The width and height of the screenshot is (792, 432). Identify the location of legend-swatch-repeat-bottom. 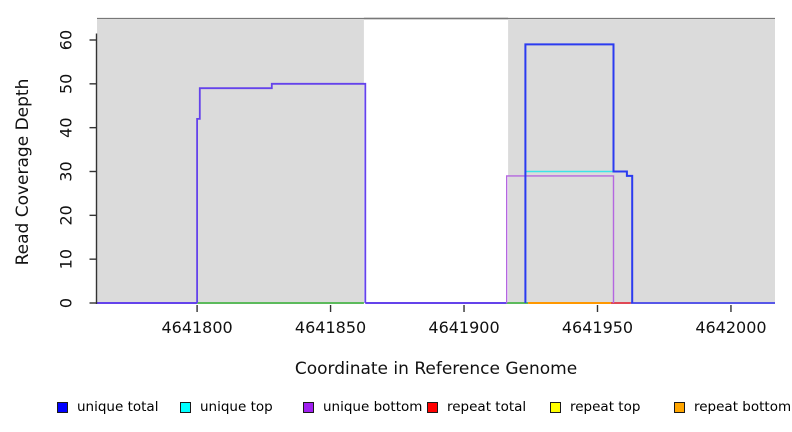
(679, 407).